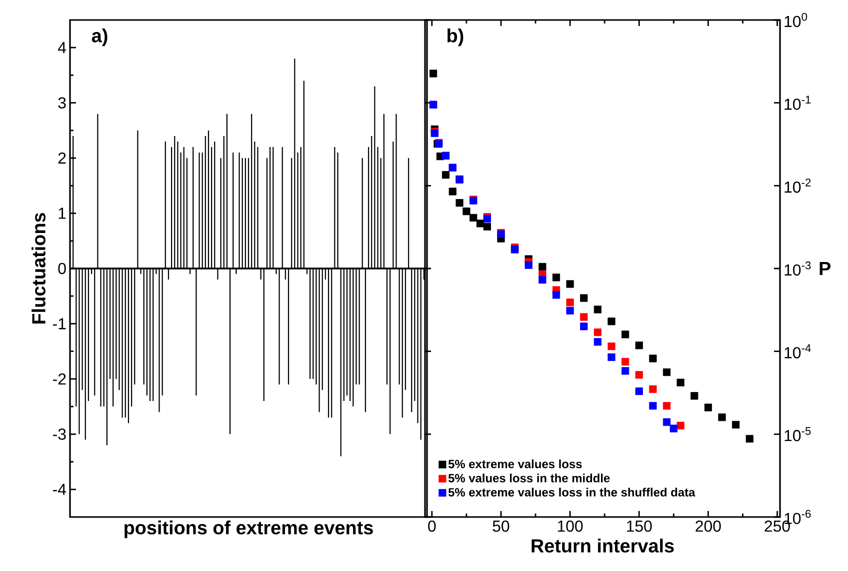 The height and width of the screenshot is (571, 848). Describe the element at coordinates (432, 526) in the screenshot. I see `x-tick-label: 0` at that location.